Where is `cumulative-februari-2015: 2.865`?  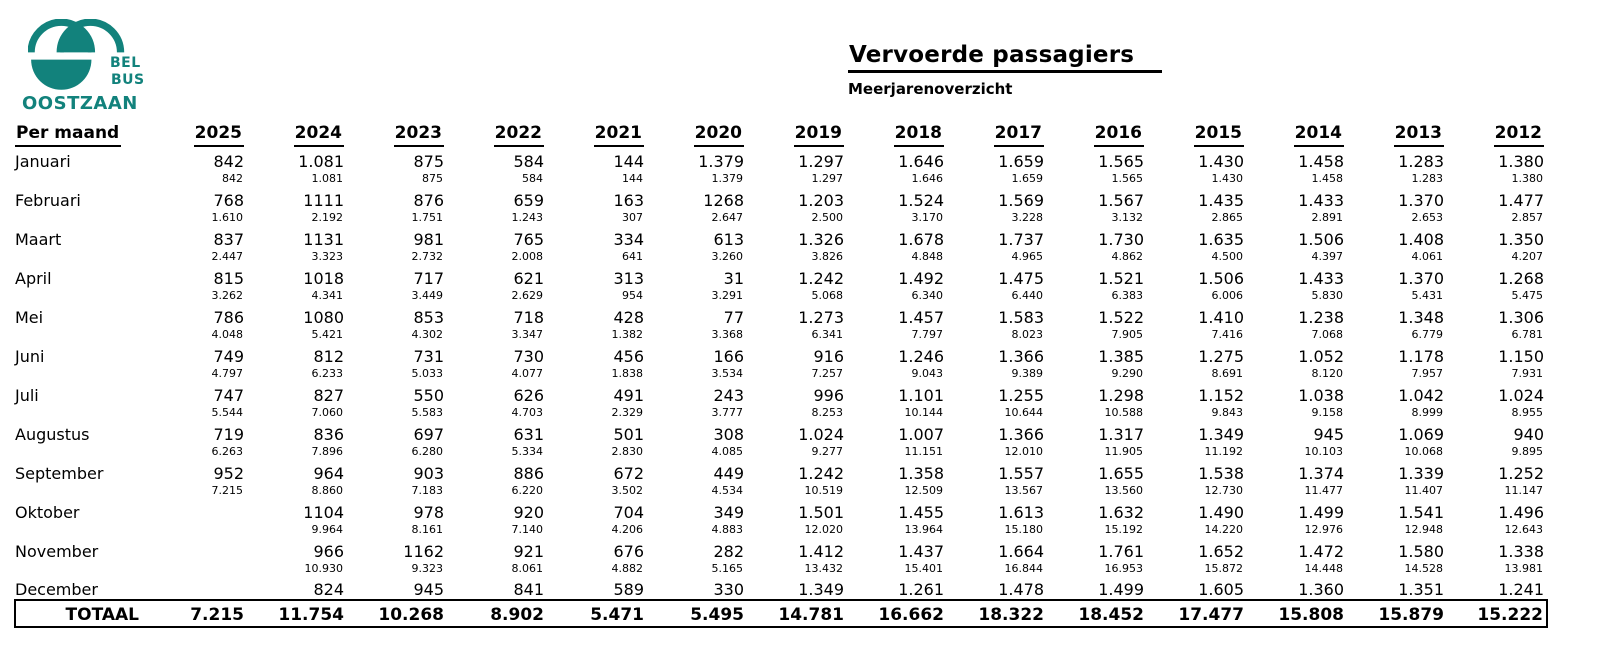
cumulative-februari-2015: 2.865 is located at coordinates (1227, 218).